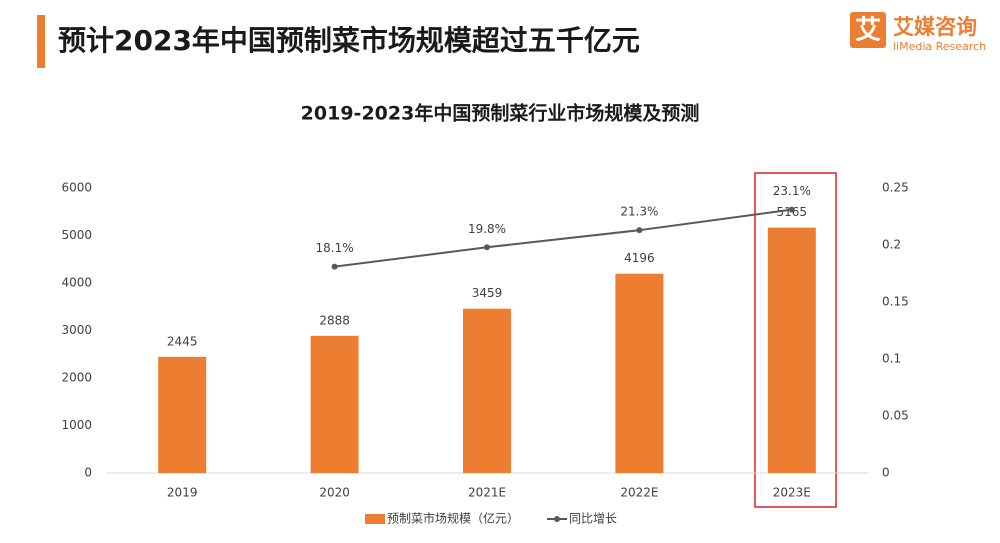 This screenshot has height=543, width=1000. What do you see at coordinates (76, 283) in the screenshot?
I see `y-tick-label: 4000` at bounding box center [76, 283].